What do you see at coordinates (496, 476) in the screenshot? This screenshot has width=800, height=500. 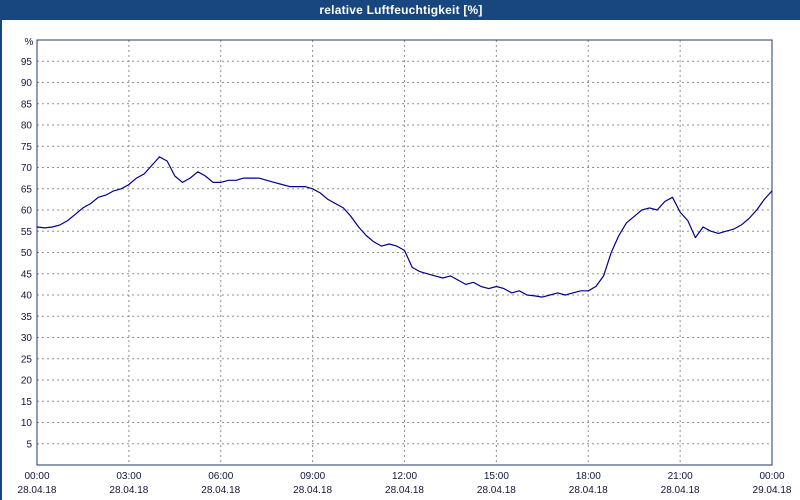 I see `x-tick-time-label: 15:00` at bounding box center [496, 476].